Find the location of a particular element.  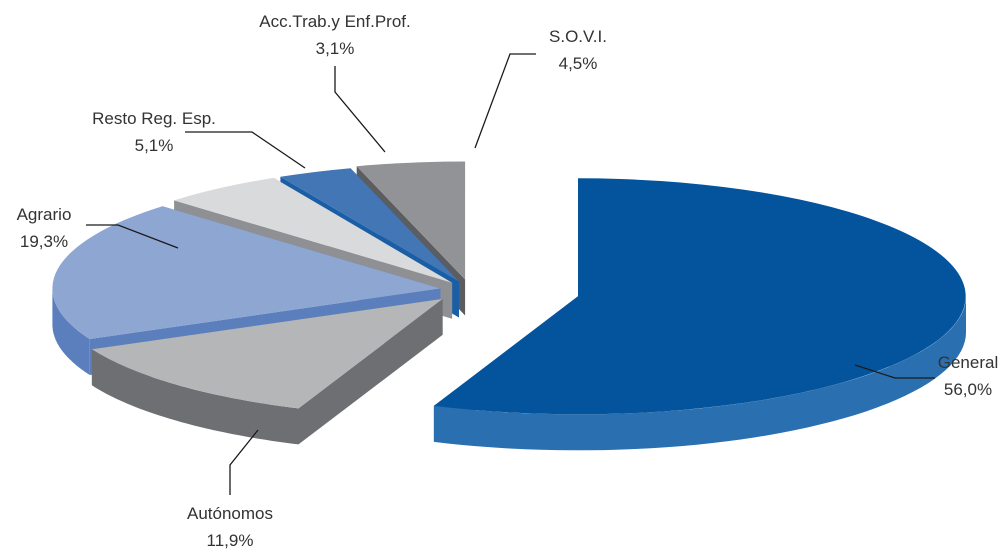

label-general: General 56,0% is located at coordinates (968, 376).